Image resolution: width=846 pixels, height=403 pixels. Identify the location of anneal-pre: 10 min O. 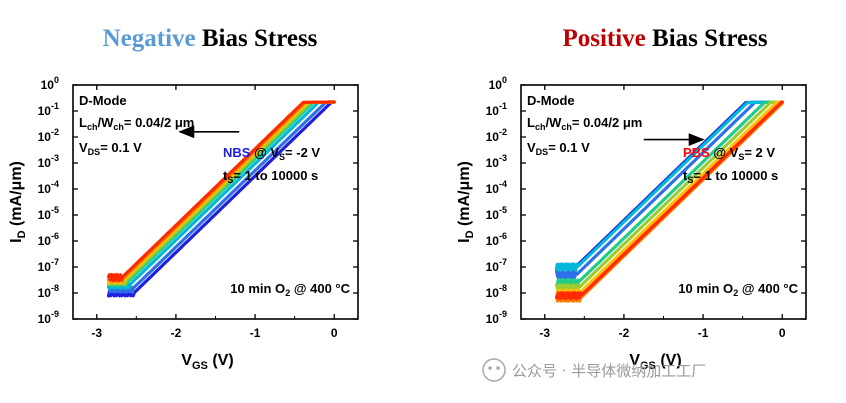
(705, 288).